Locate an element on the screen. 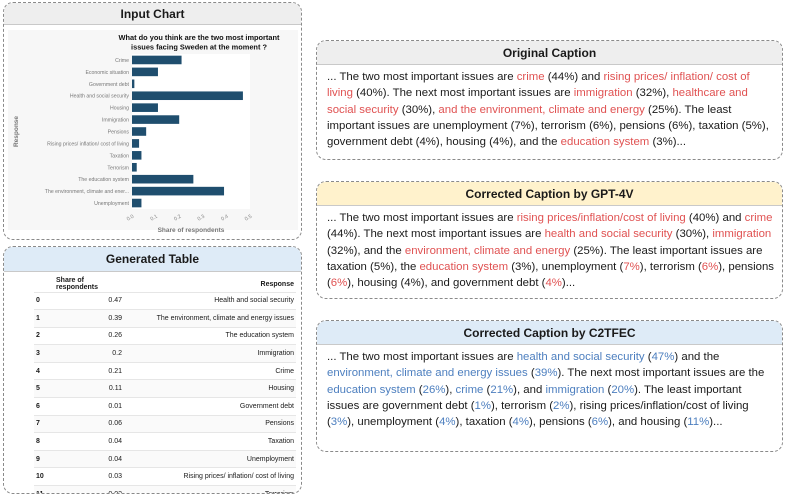  error-span: crime is located at coordinates (758, 218).